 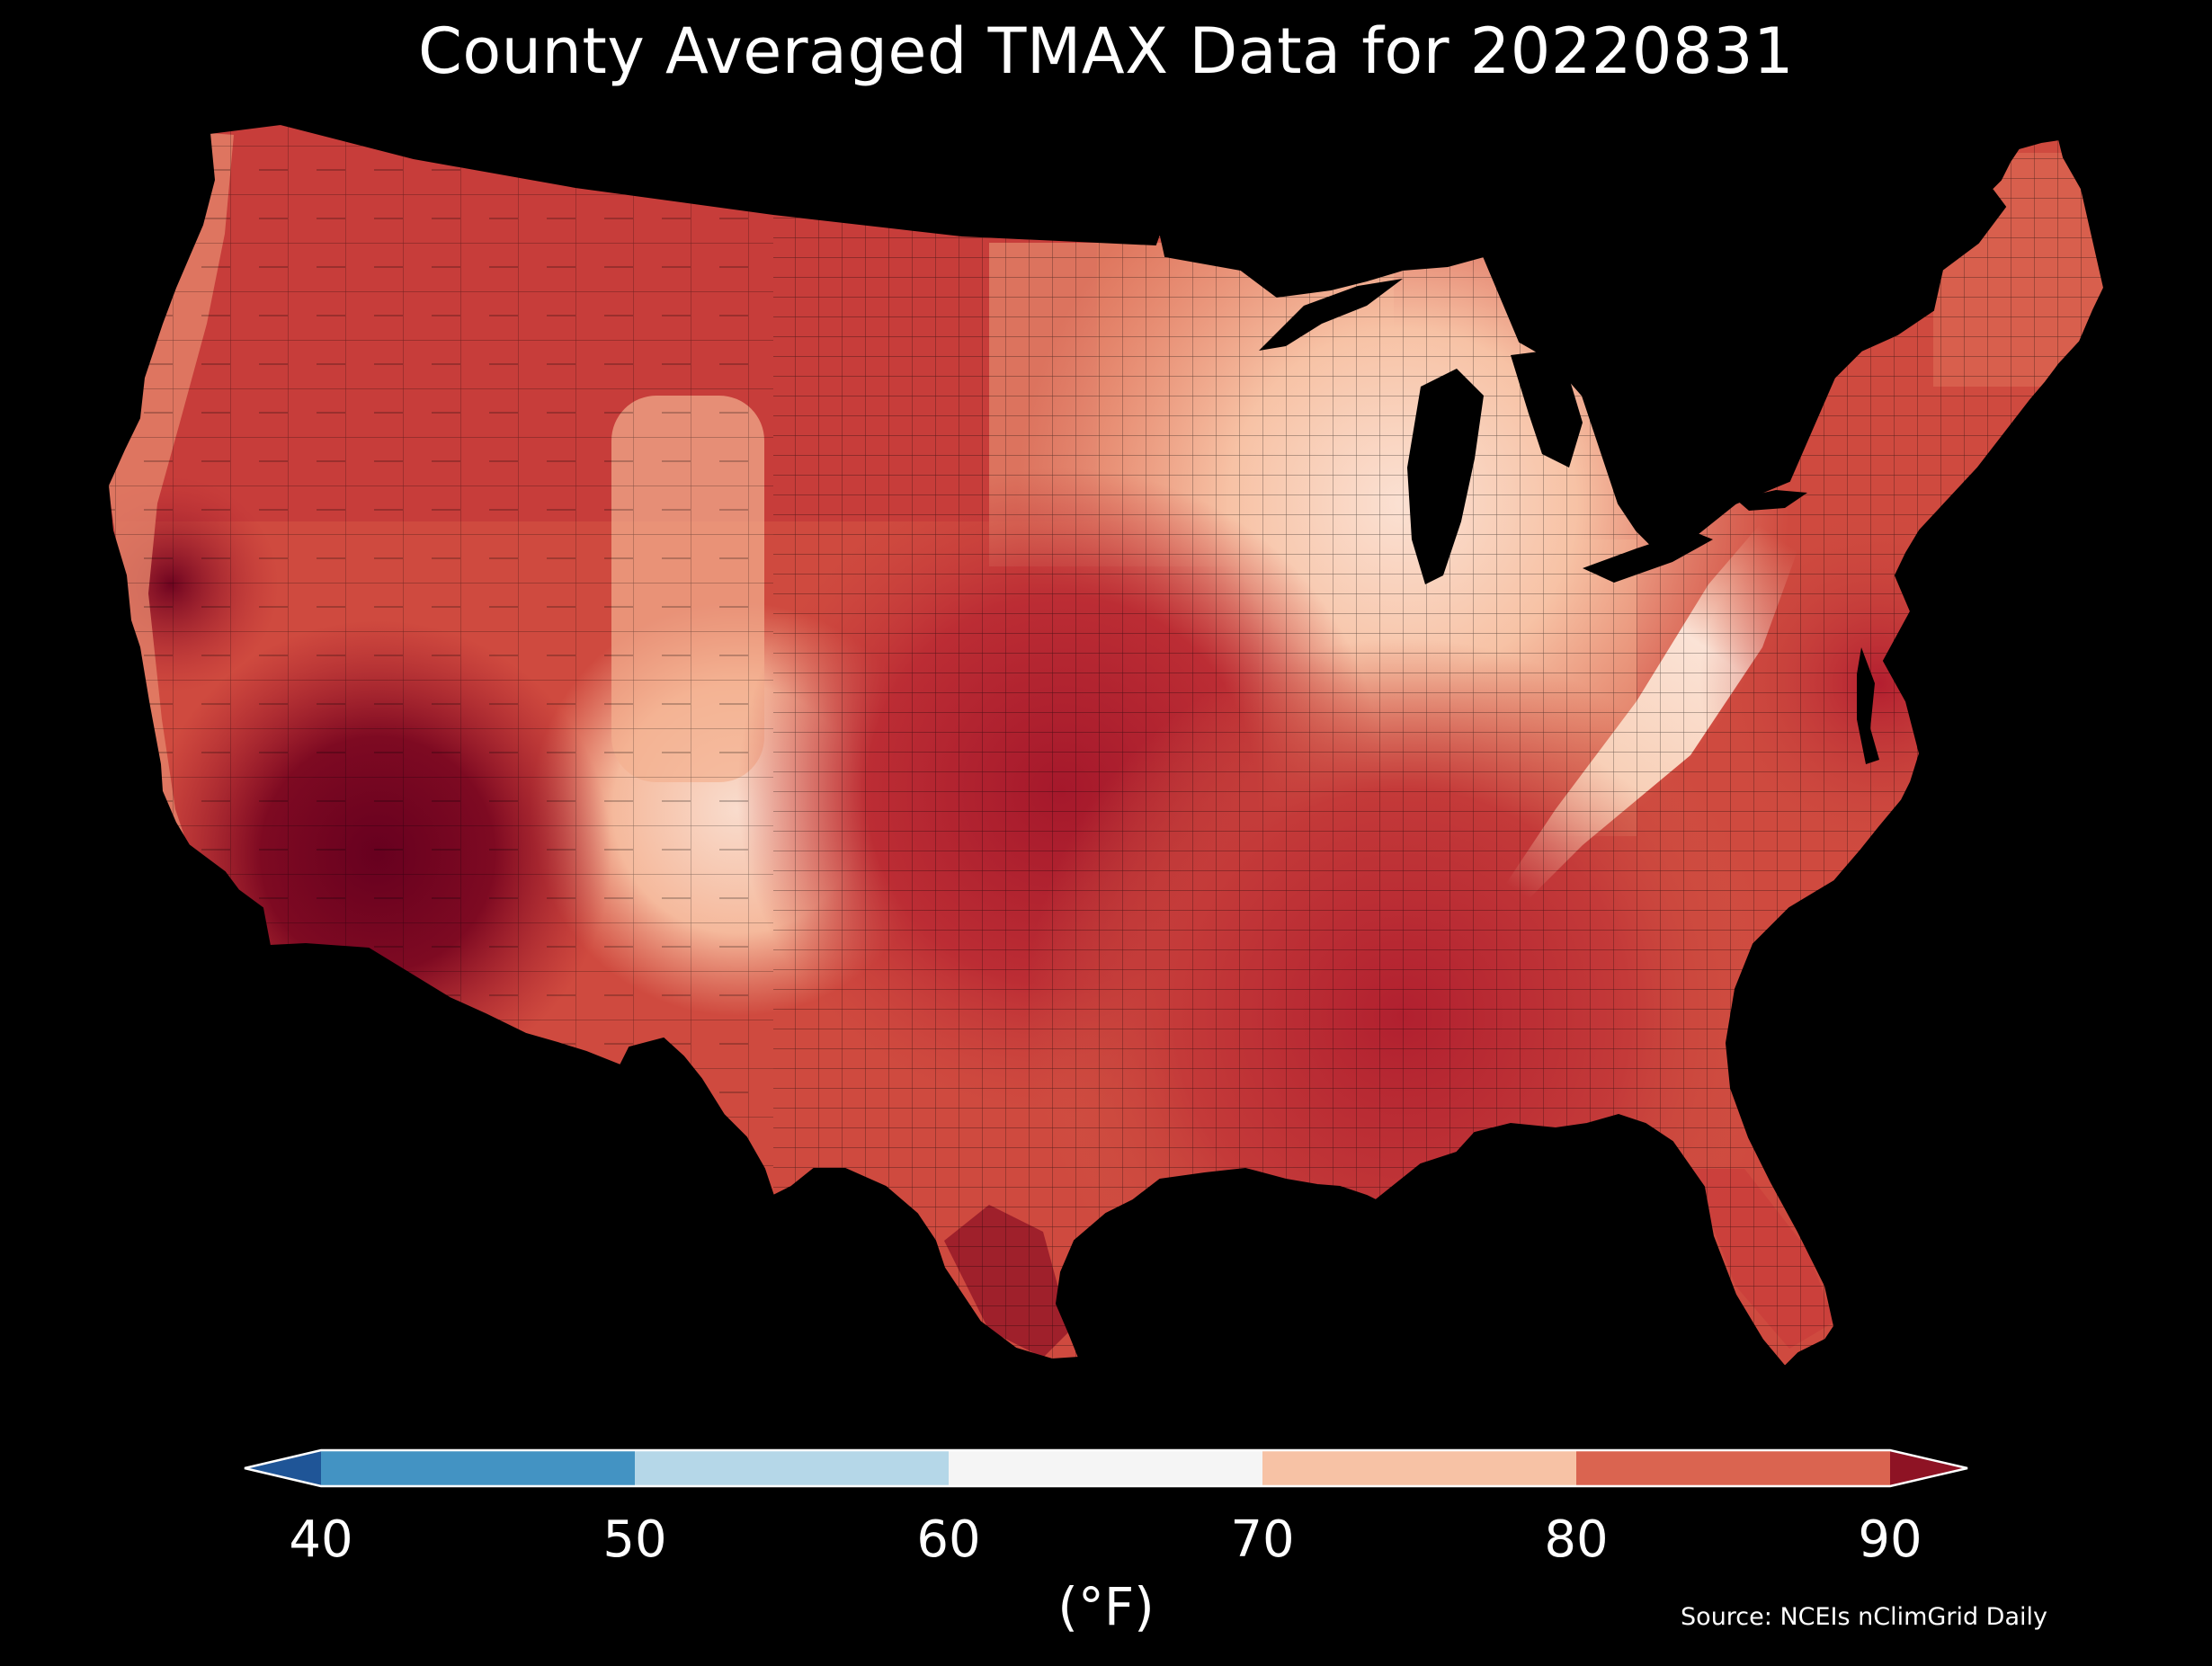 I want to click on colorbar-unit-label: (°F), so click(x=1106, y=1607).